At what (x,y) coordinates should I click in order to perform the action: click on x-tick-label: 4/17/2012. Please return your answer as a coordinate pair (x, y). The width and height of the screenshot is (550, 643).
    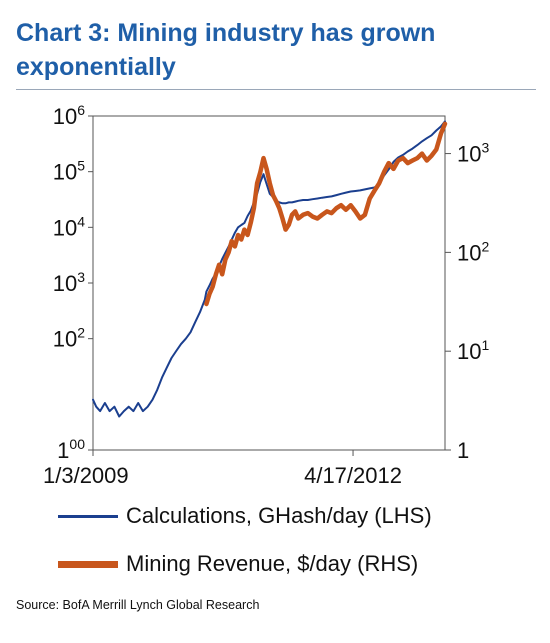
    Looking at the image, I should click on (353, 475).